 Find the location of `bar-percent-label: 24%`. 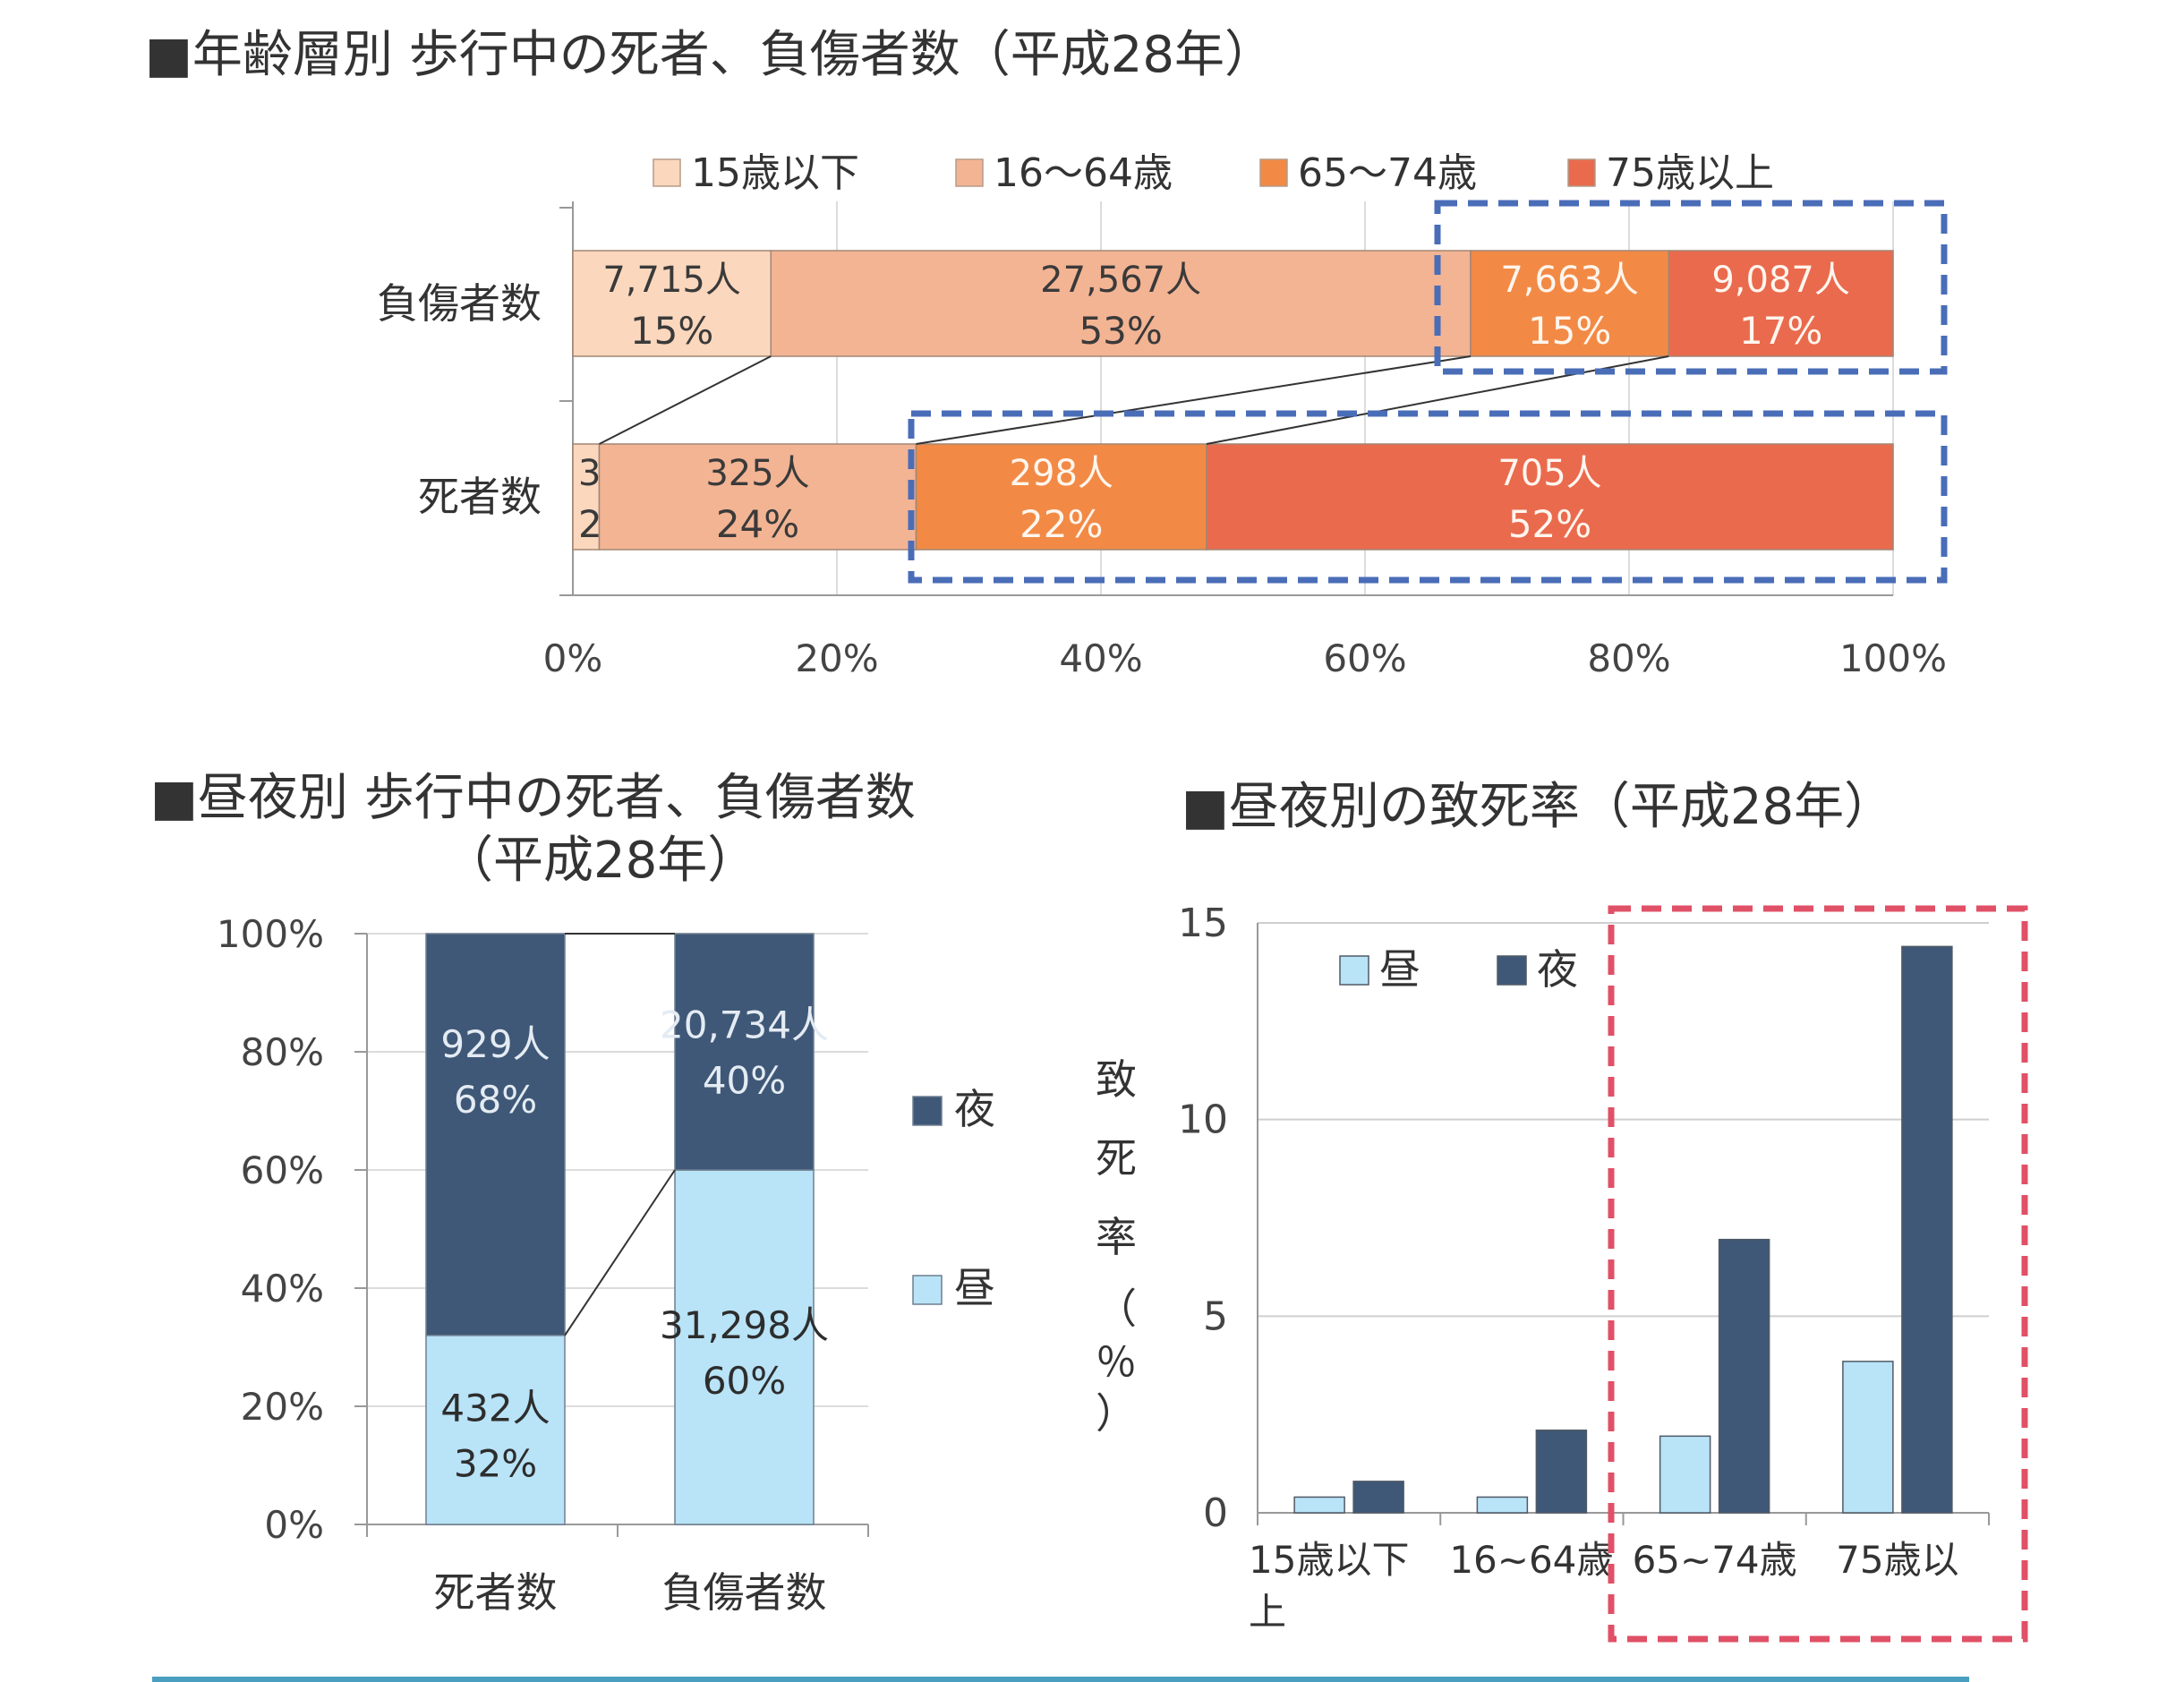

bar-percent-label: 24% is located at coordinates (757, 524).